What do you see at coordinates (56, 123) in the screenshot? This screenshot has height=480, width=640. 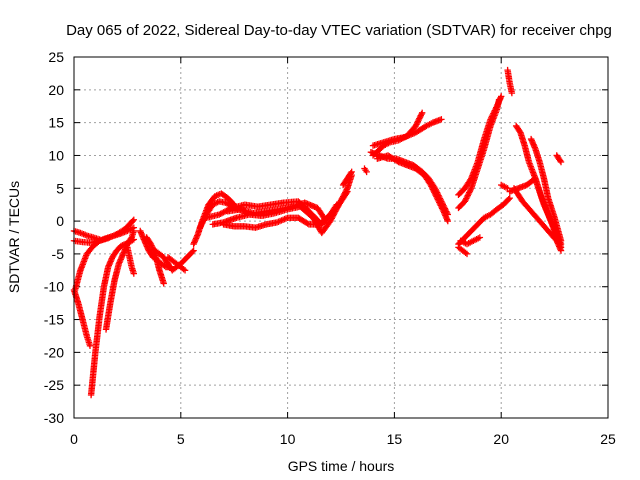 I see `y-tick-label: 15` at bounding box center [56, 123].